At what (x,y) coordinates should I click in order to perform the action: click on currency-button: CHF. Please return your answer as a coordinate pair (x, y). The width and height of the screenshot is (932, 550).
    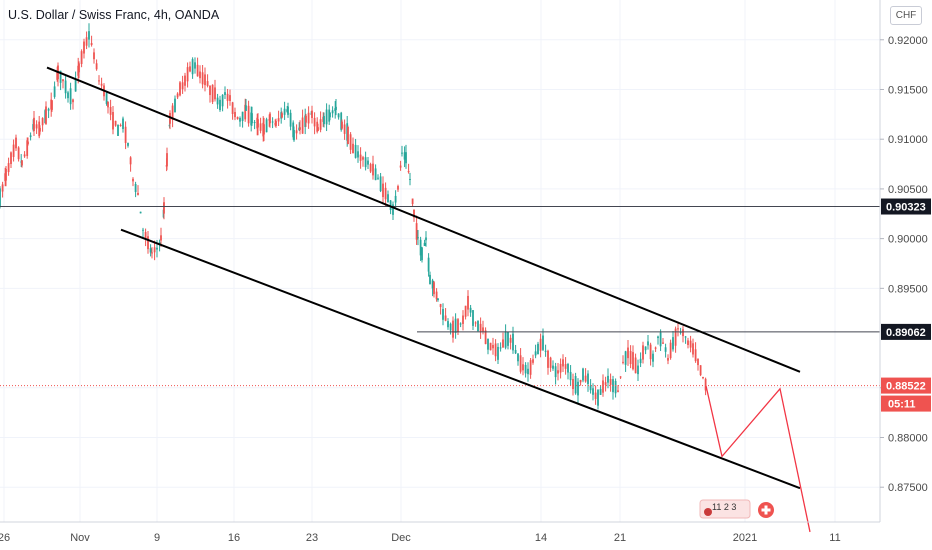
    Looking at the image, I should click on (906, 15).